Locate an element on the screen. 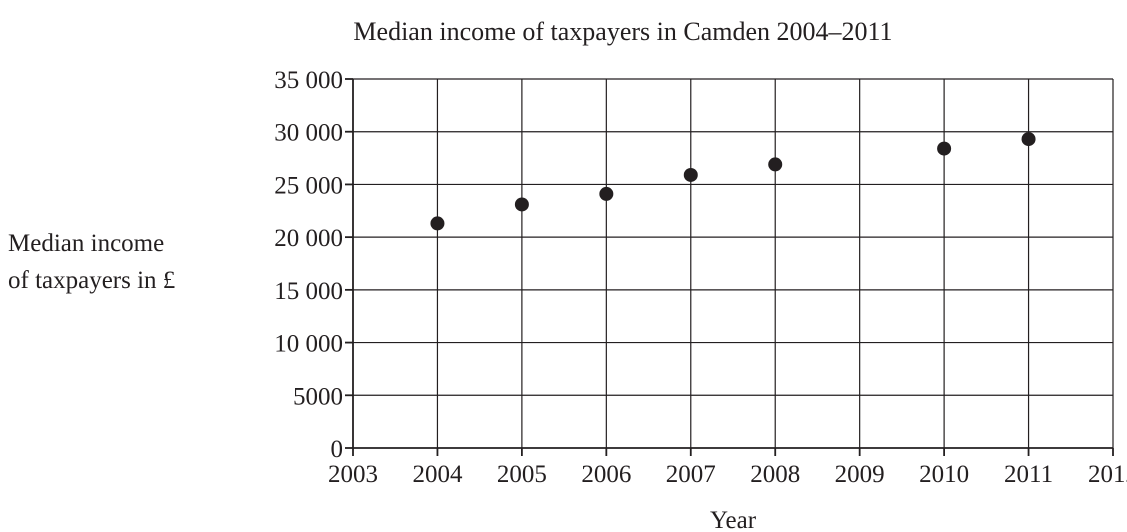 This screenshot has height=532, width=1127. x-tick-label: 2009 is located at coordinates (860, 474).